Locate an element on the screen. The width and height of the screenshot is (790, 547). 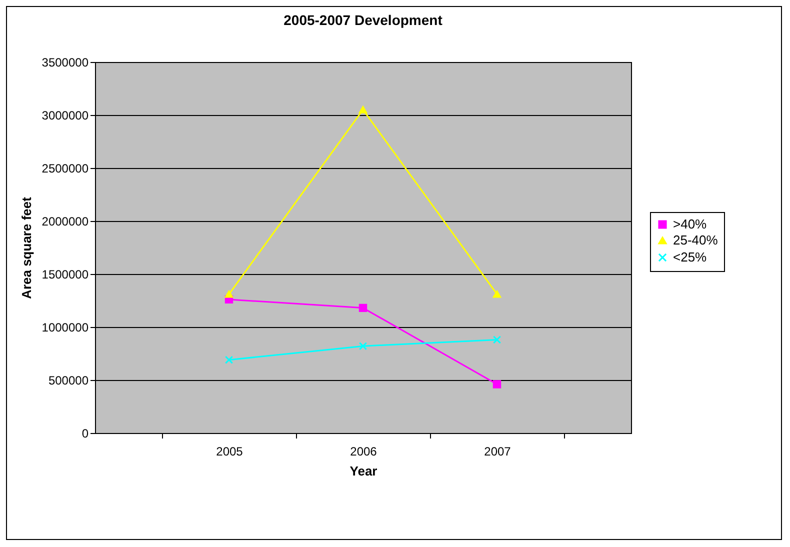
y-tick-label: 2500000 is located at coordinates (65, 169).